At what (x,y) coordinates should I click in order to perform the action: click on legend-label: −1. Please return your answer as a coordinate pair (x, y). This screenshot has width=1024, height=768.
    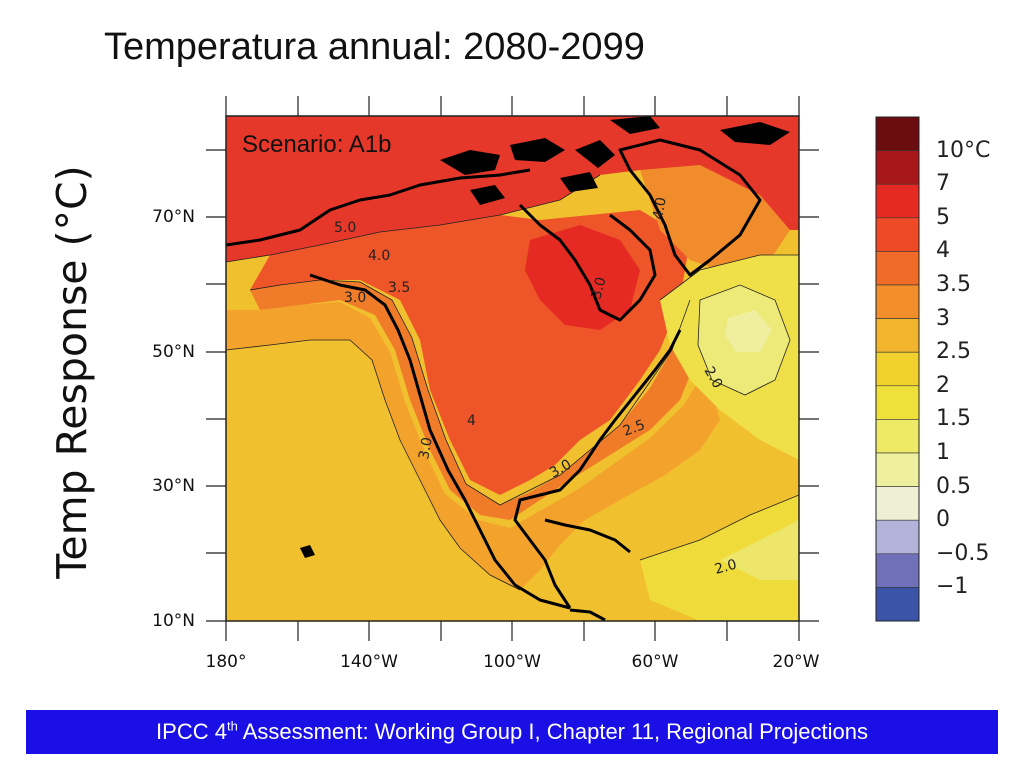
    Looking at the image, I should click on (952, 587).